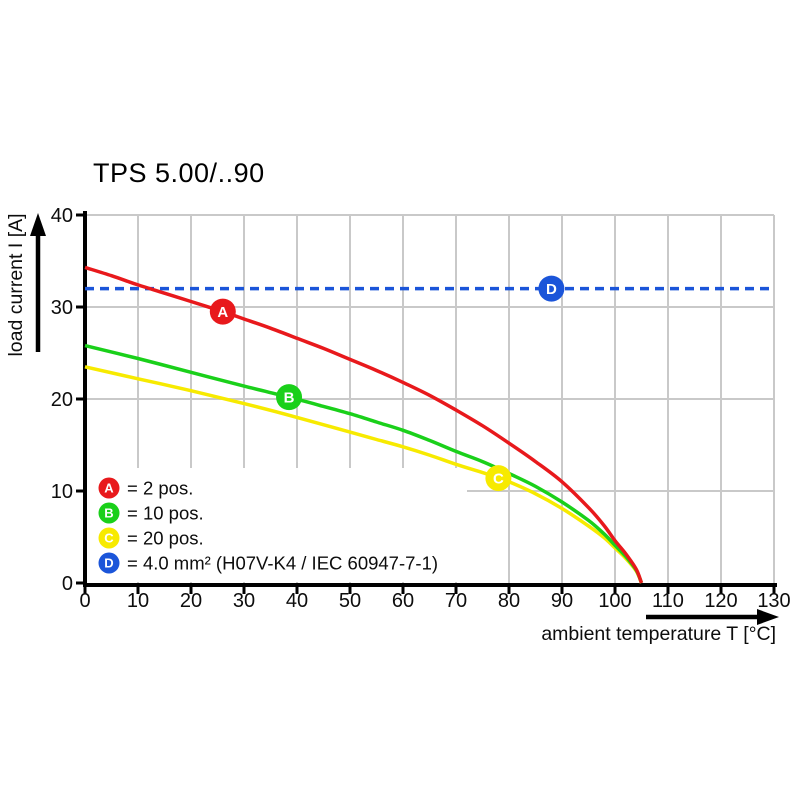 This screenshot has width=800, height=800. What do you see at coordinates (62, 308) in the screenshot?
I see `y-tick-label-30: 30` at bounding box center [62, 308].